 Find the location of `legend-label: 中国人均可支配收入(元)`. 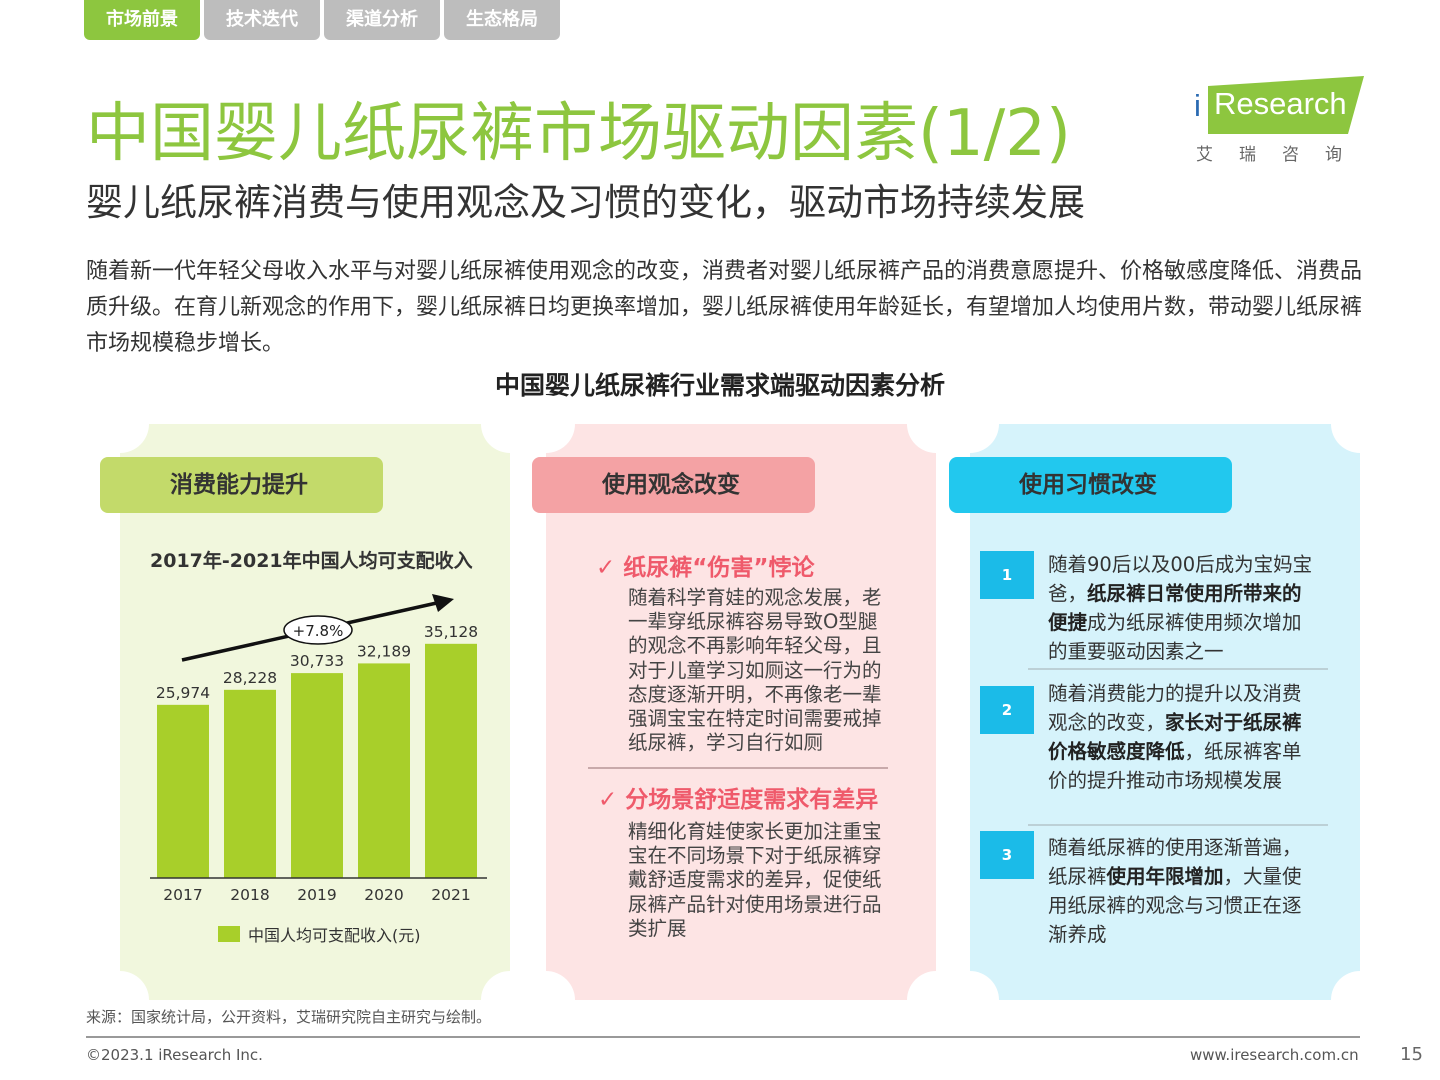

legend-label: 中国人均可支配收入(元) is located at coordinates (334, 935).